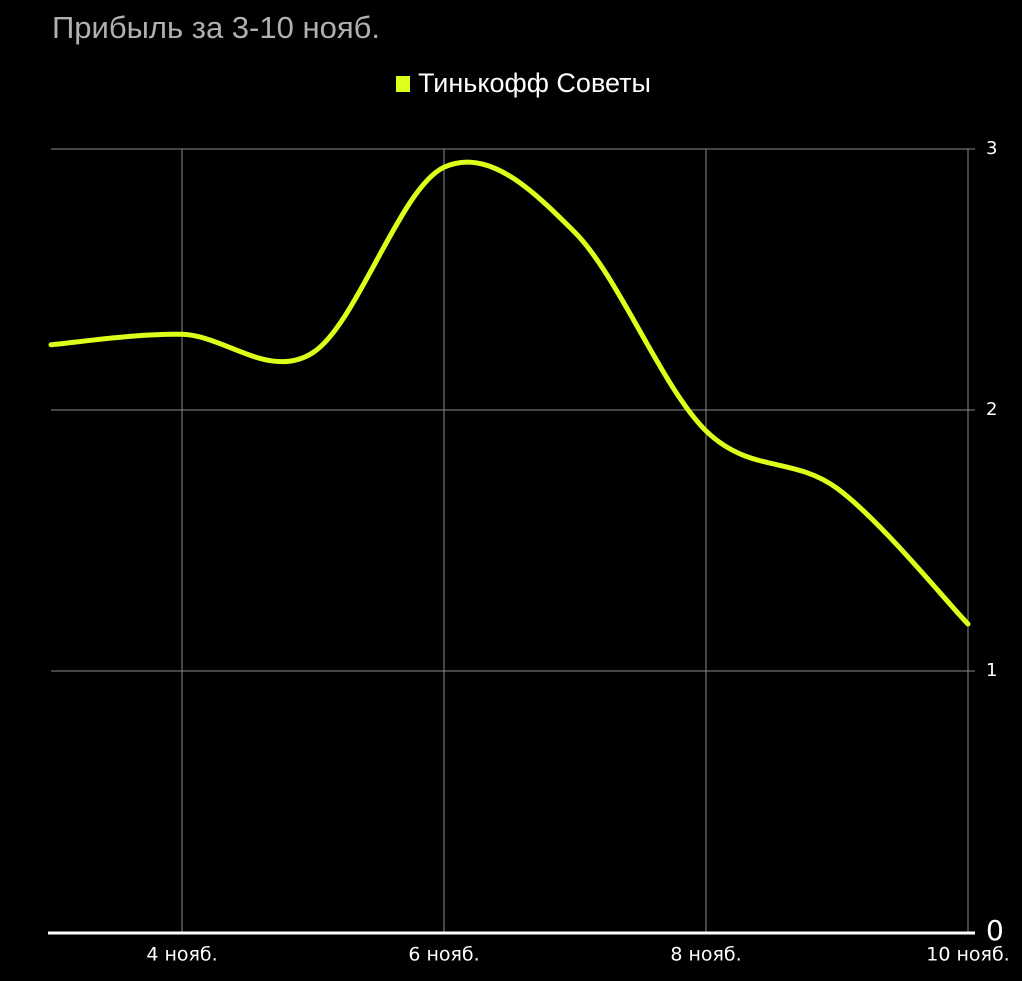 The width and height of the screenshot is (1022, 981). Describe the element at coordinates (967, 955) in the screenshot. I see `x-tick-label: 10 нояб.` at that location.